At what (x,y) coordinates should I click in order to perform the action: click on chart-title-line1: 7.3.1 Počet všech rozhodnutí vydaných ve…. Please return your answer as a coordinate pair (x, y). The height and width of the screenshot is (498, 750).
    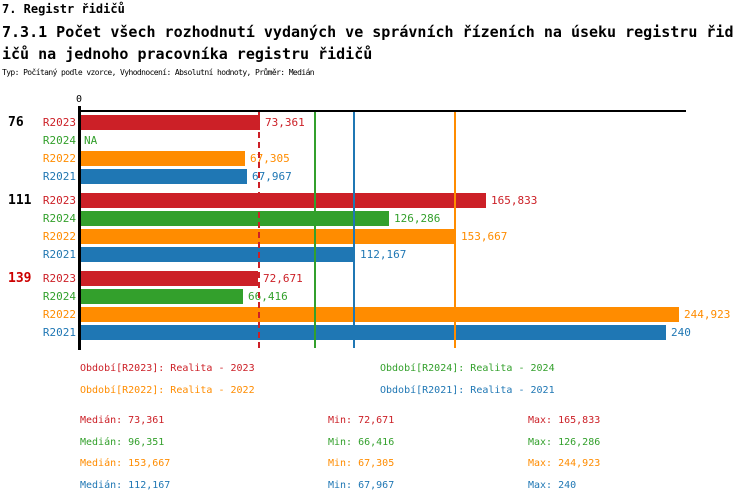
    Looking at the image, I should click on (368, 32).